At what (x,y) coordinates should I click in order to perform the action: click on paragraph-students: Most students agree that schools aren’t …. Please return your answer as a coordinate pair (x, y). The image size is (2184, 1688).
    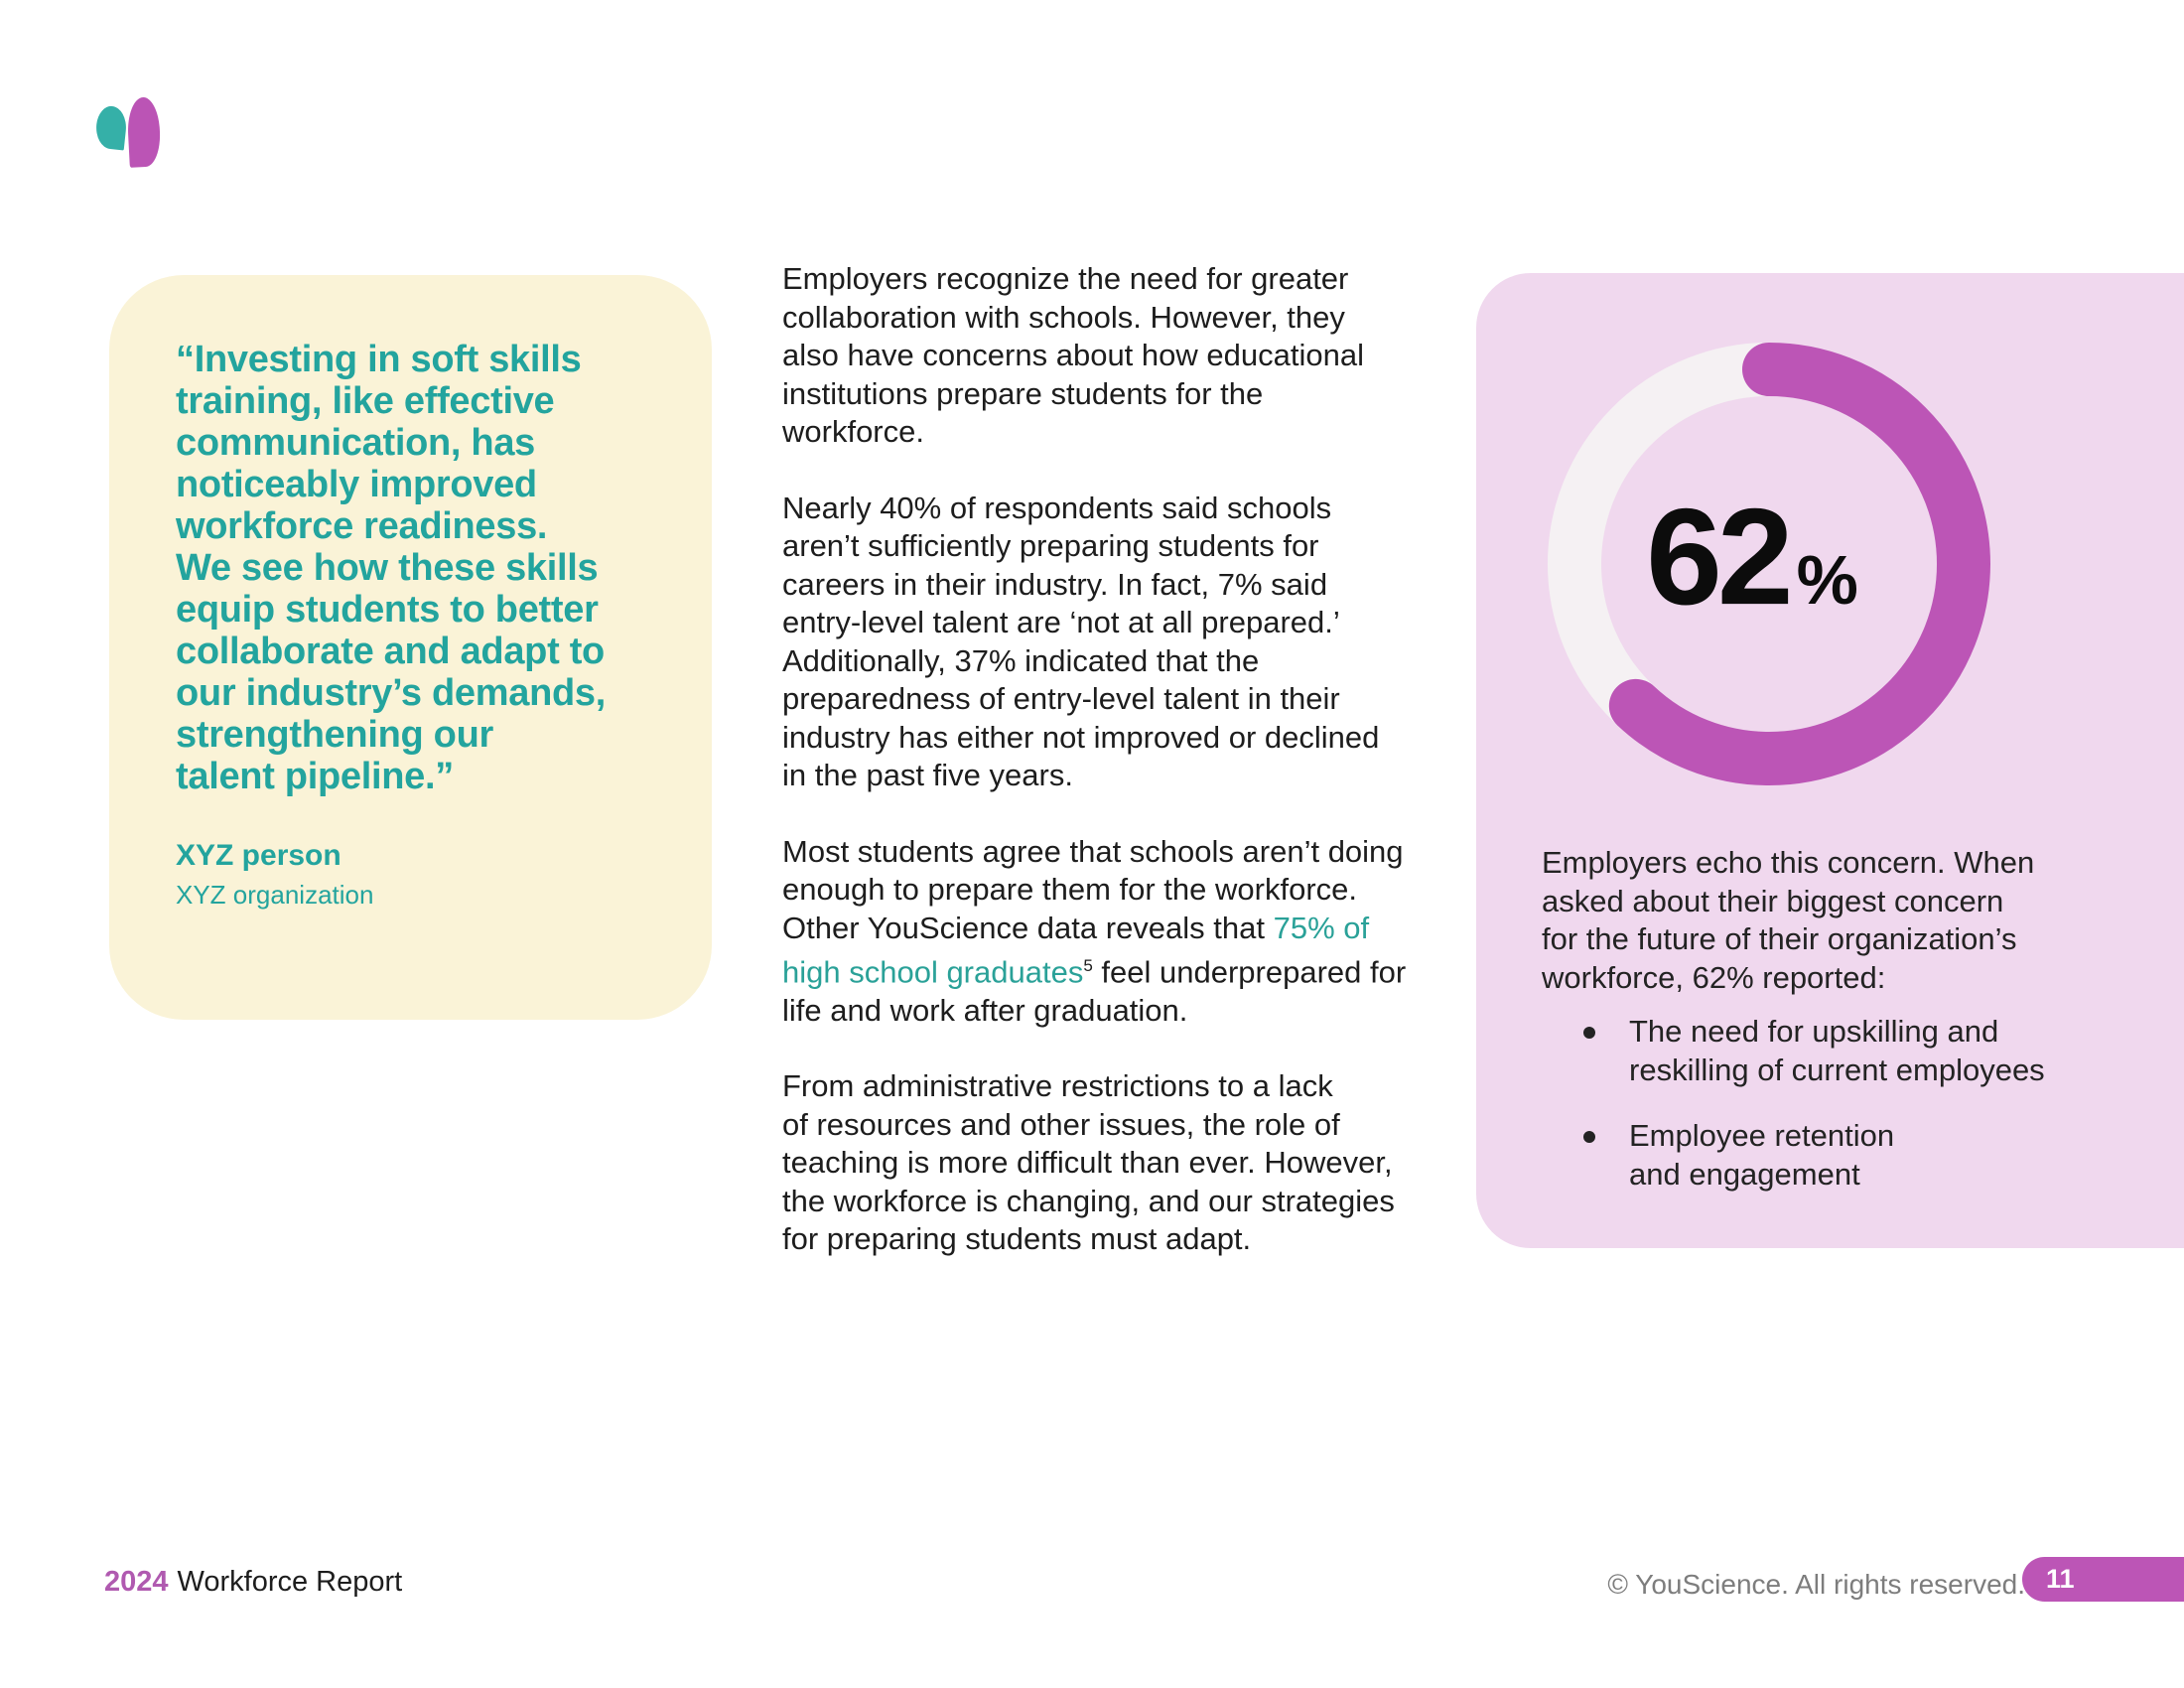
    Looking at the image, I should click on (1096, 932).